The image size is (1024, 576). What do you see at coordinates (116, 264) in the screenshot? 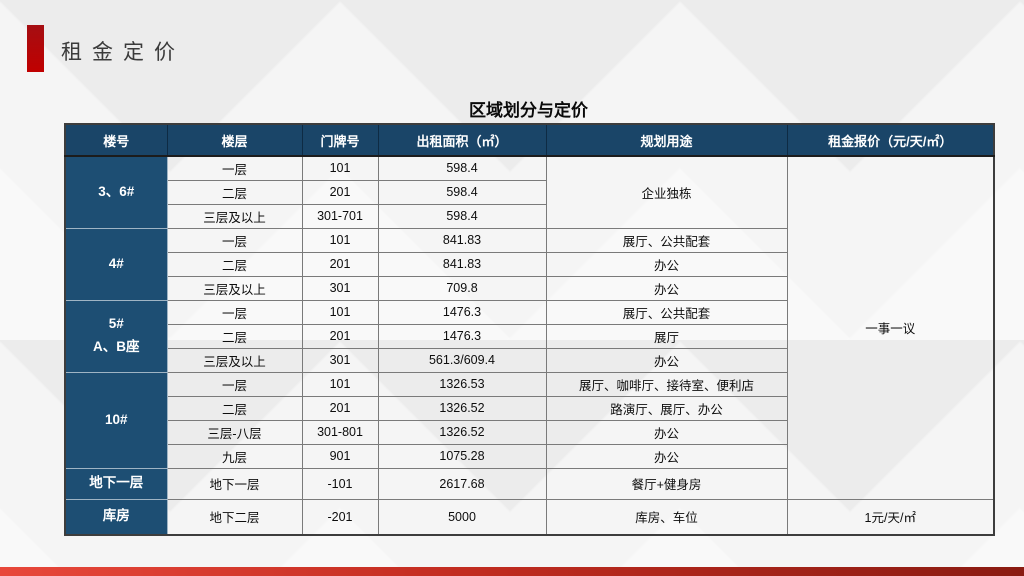
I see `building-cell: 4#` at bounding box center [116, 264].